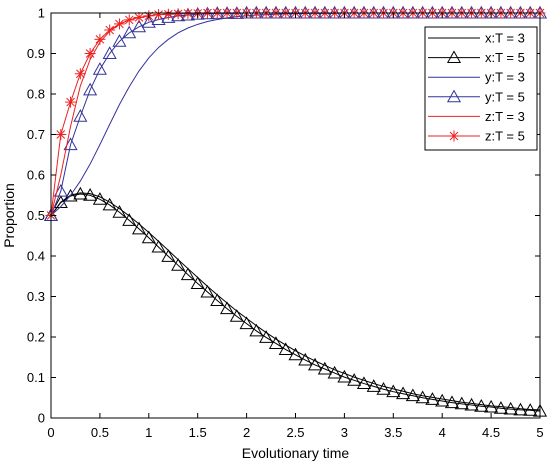 The height and width of the screenshot is (473, 550). I want to click on legend-item: y:T = 3, so click(476, 77).